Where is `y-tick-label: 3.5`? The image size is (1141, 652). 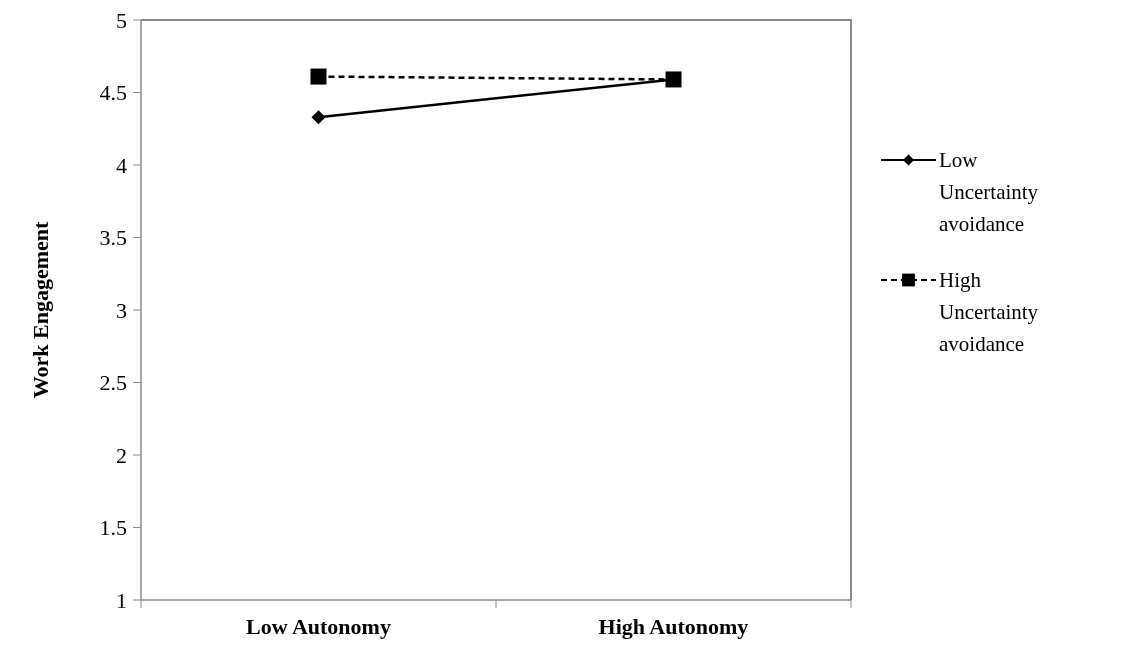 y-tick-label: 3.5 is located at coordinates (113, 238).